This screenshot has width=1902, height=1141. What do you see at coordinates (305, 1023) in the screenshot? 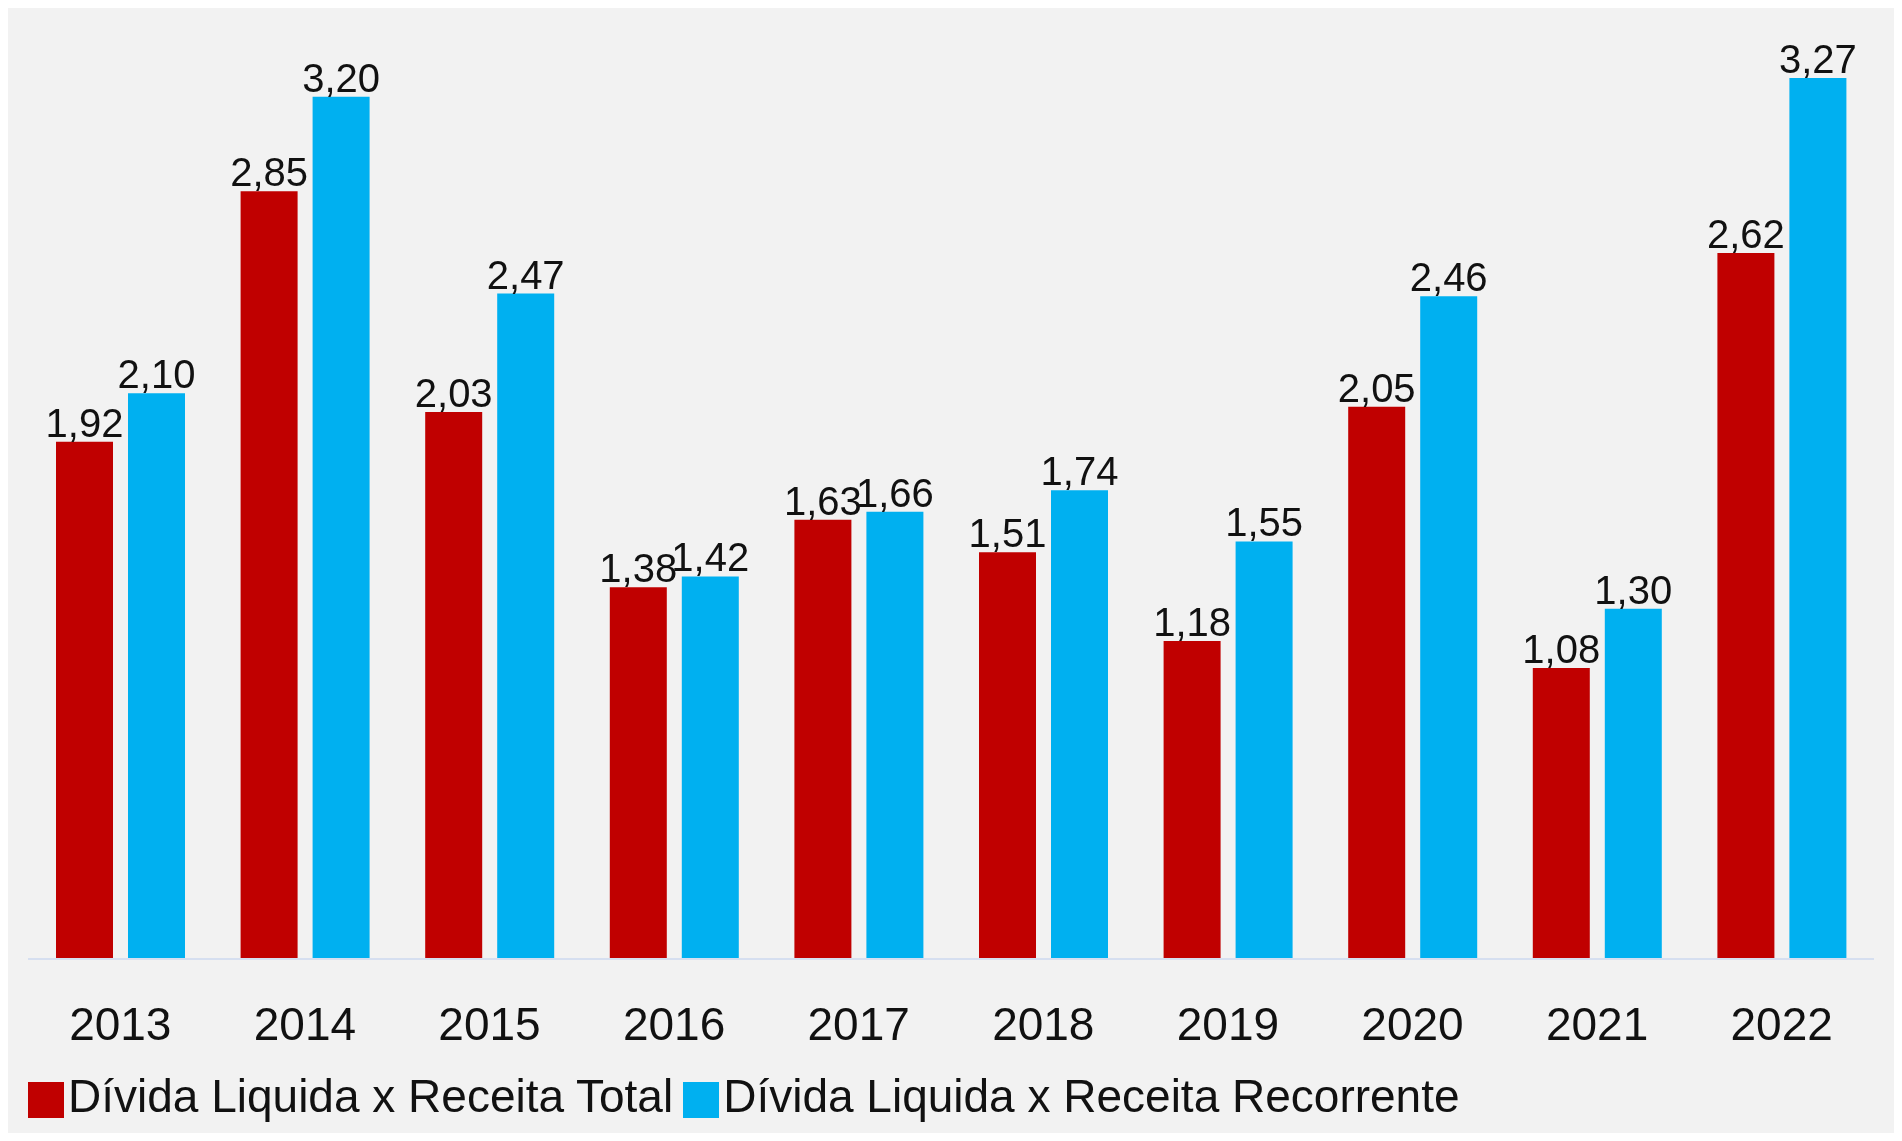
I see `x-tick-label: 2014` at bounding box center [305, 1023].